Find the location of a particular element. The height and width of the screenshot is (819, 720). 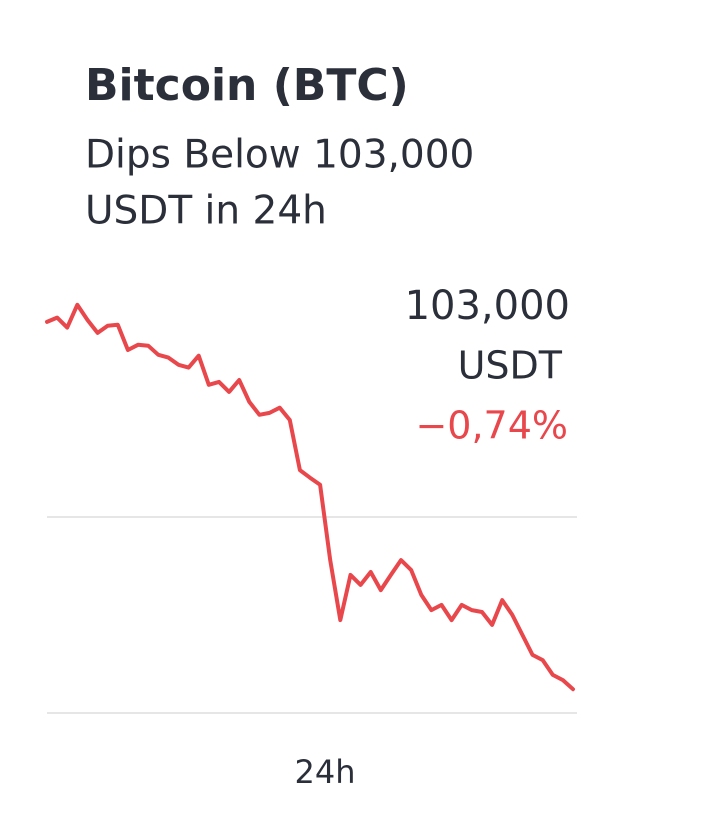

price-change: −0,74% is located at coordinates (491, 426).